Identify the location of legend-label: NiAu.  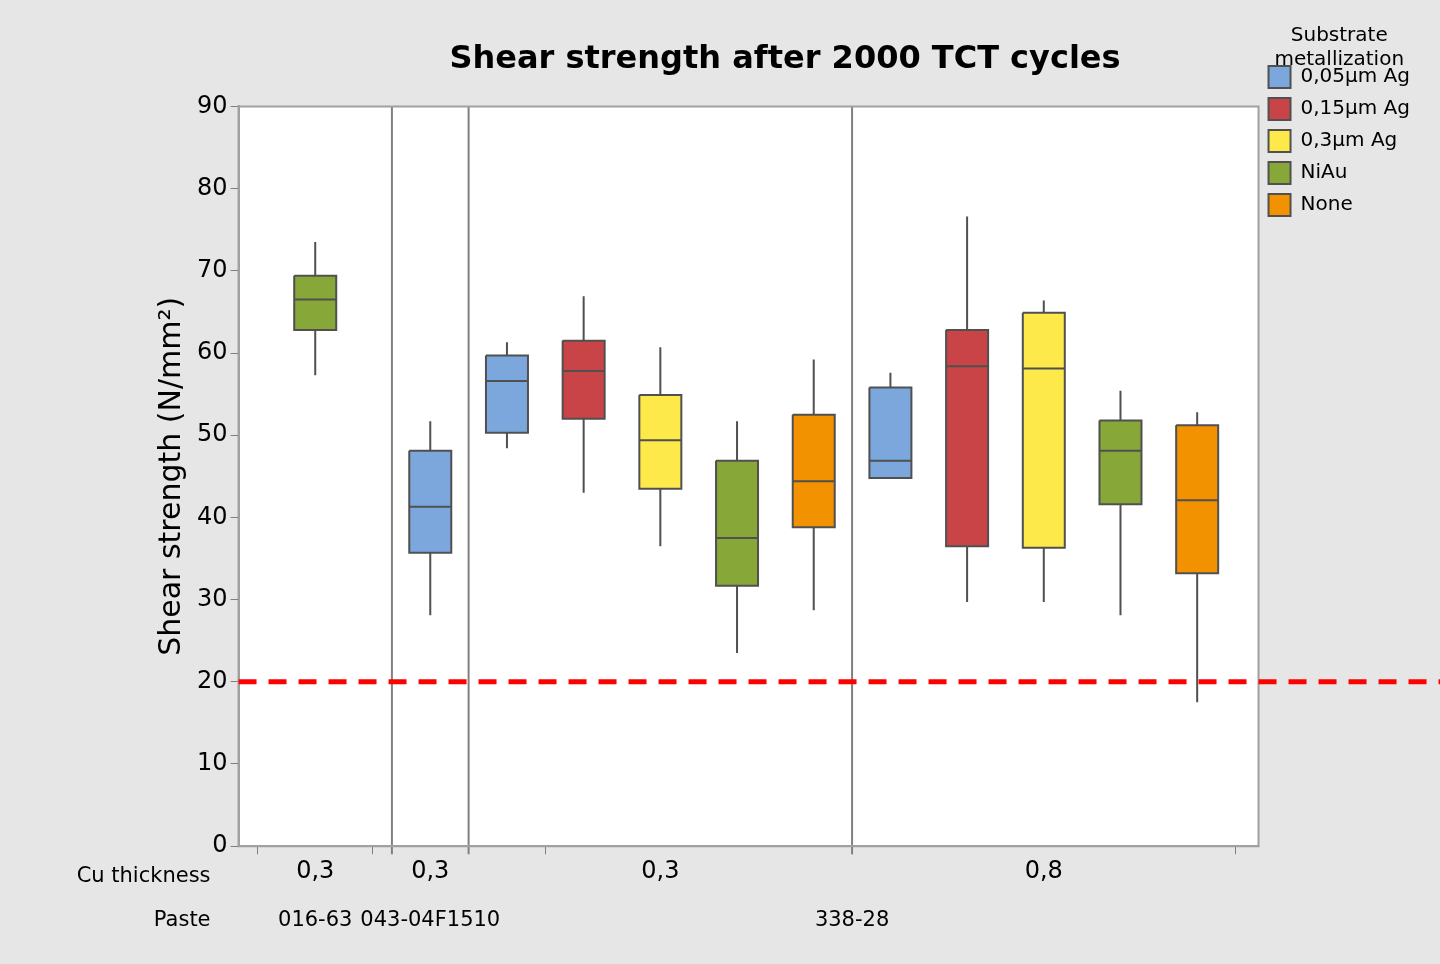
(1324, 171).